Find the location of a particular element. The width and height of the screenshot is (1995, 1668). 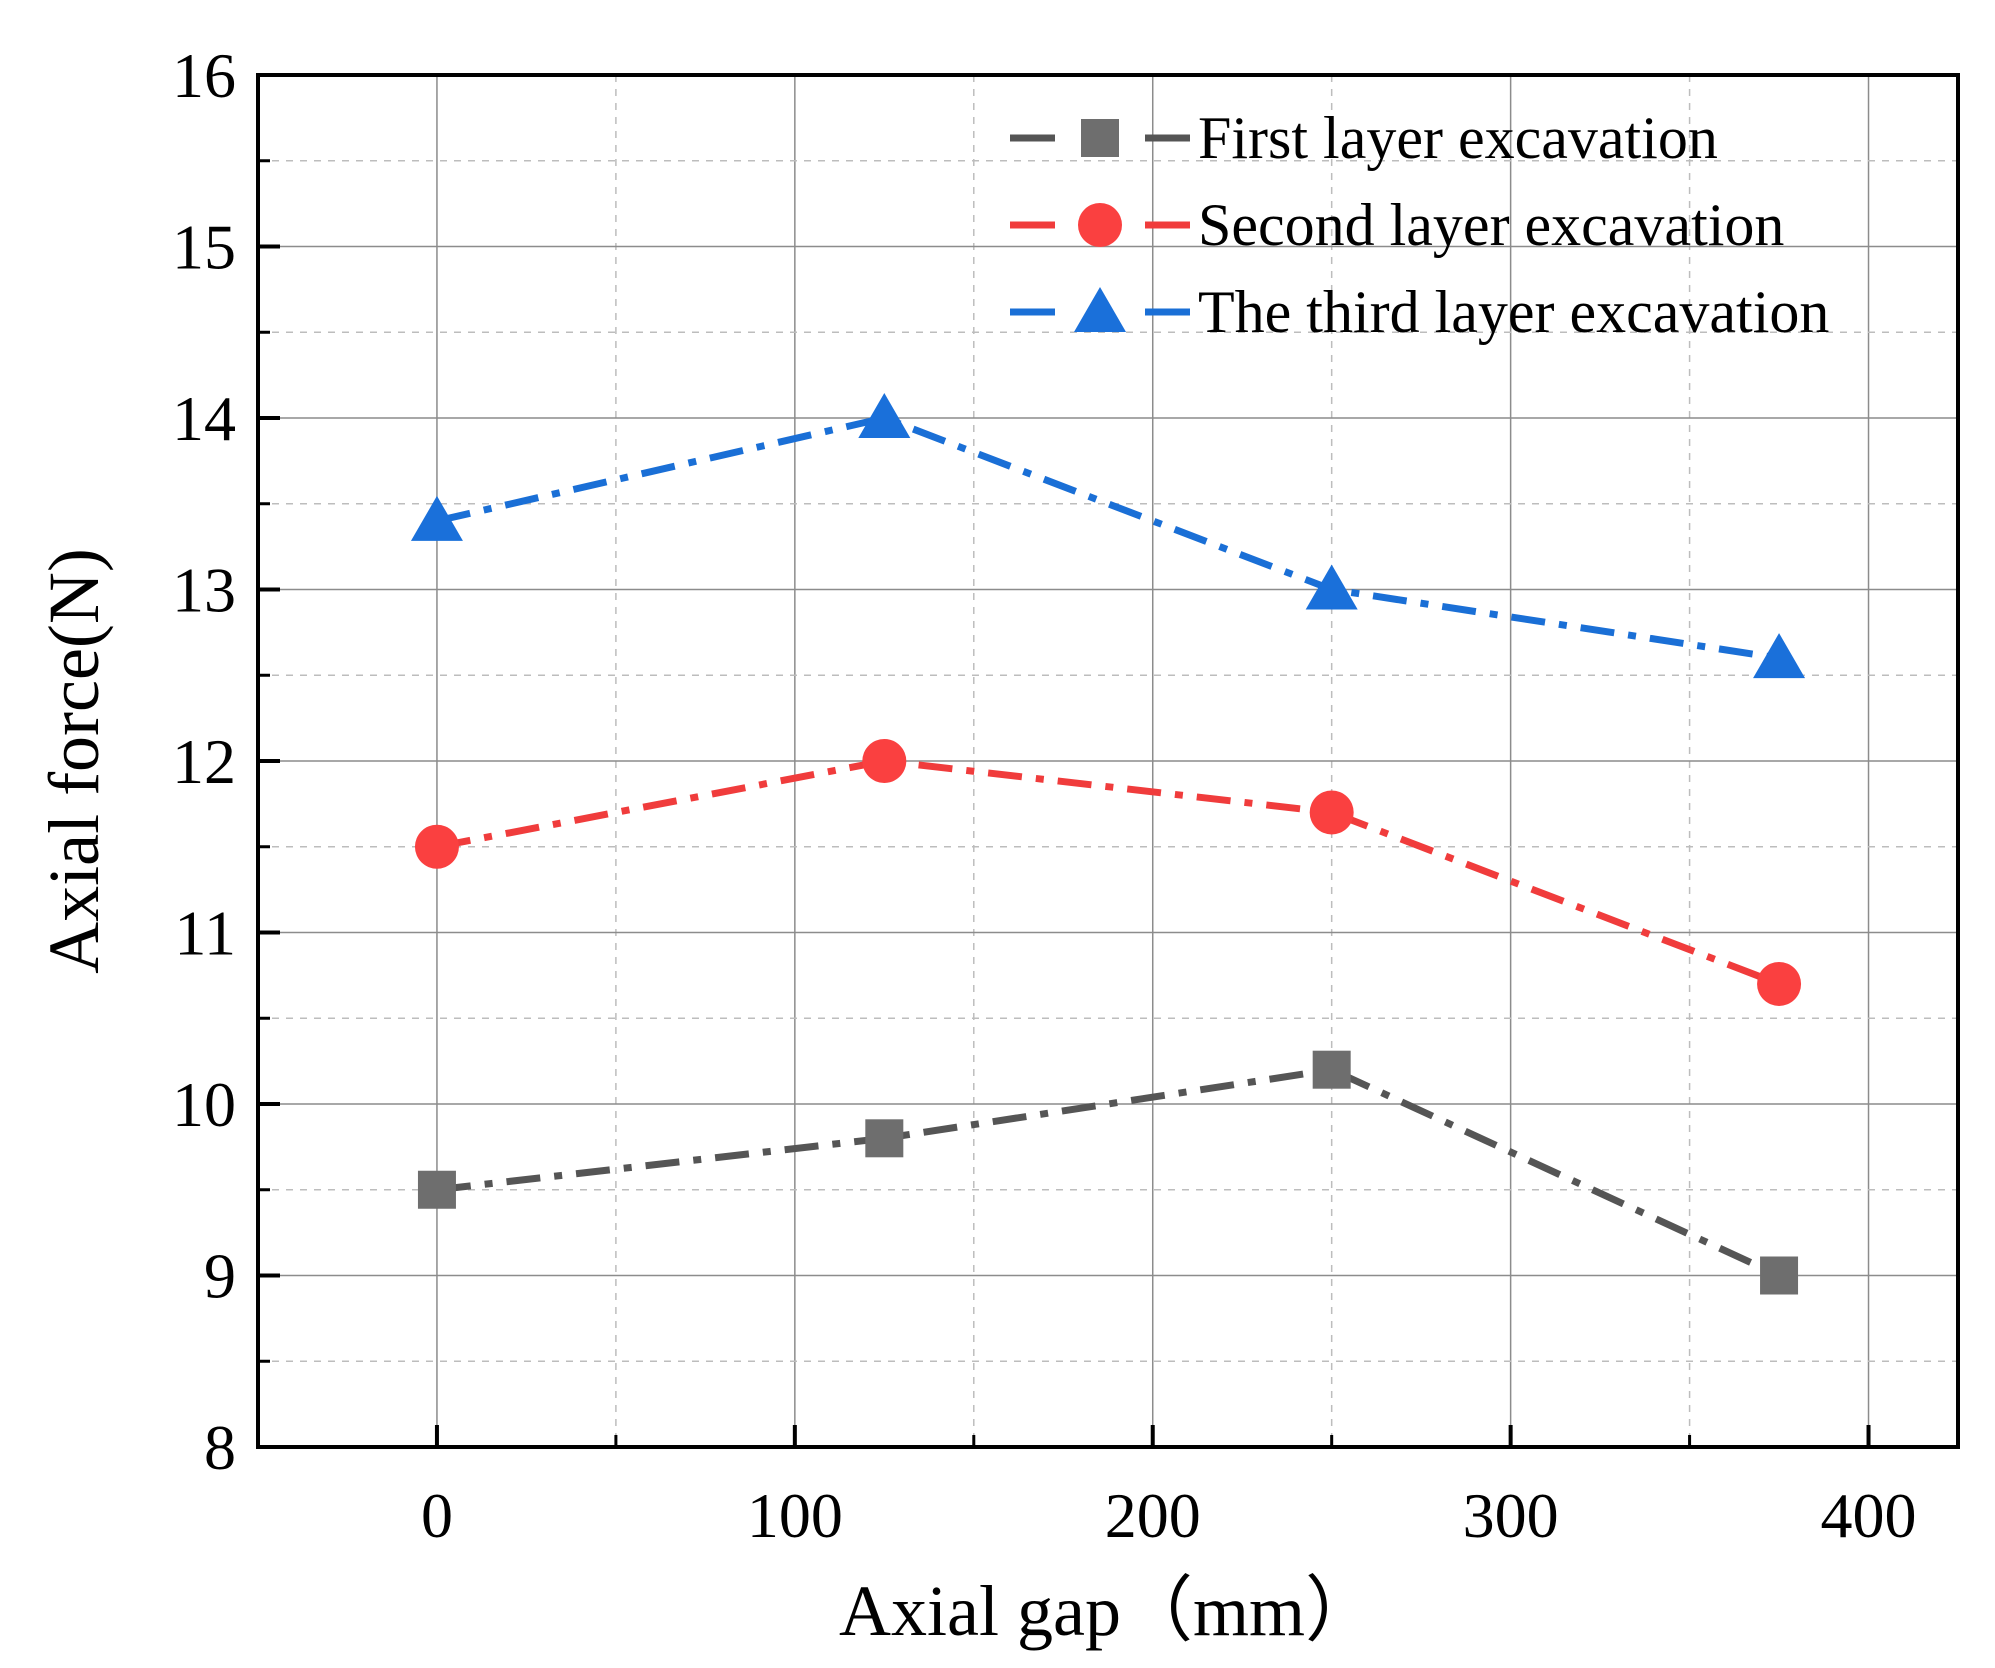

legend-entry-third-layer: The third layer excavation is located at coordinates (1419, 312).